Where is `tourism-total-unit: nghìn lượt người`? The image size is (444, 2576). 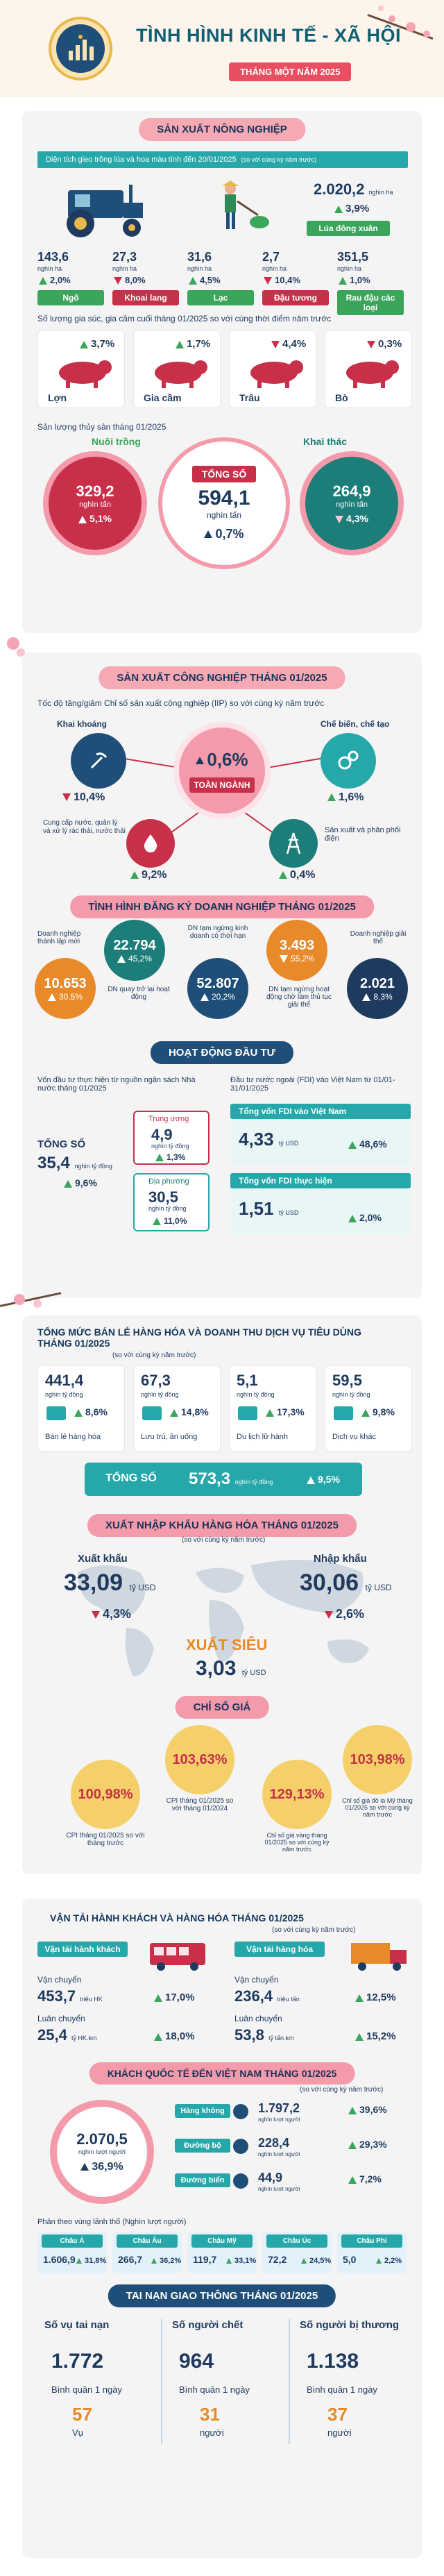 tourism-total-unit: nghìn lượt người is located at coordinates (102, 2151).